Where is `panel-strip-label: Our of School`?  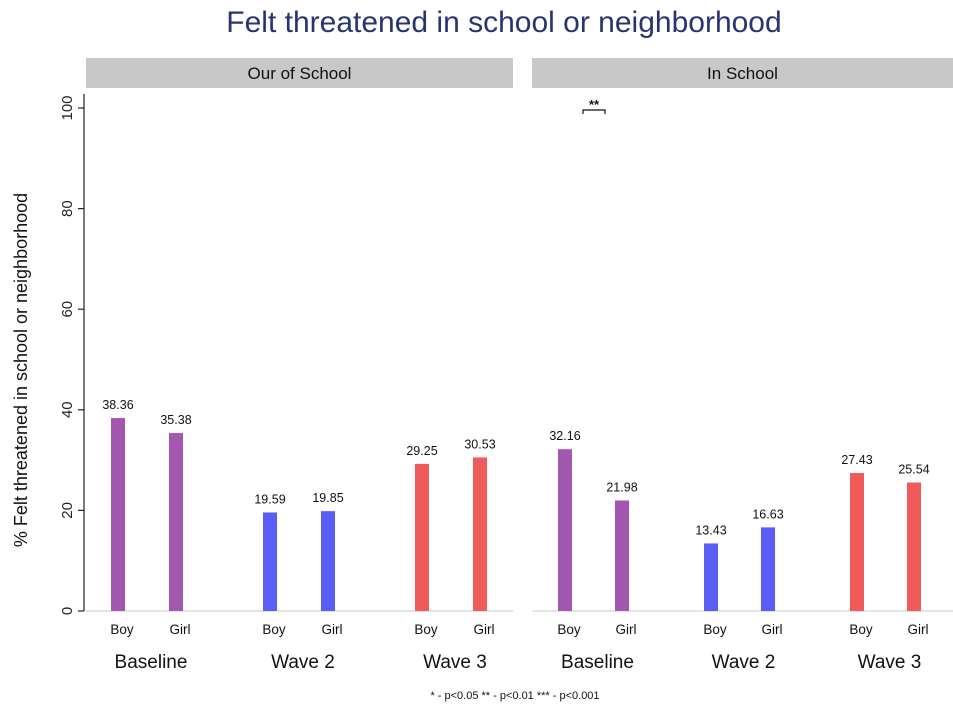
panel-strip-label: Our of School is located at coordinates (300, 73).